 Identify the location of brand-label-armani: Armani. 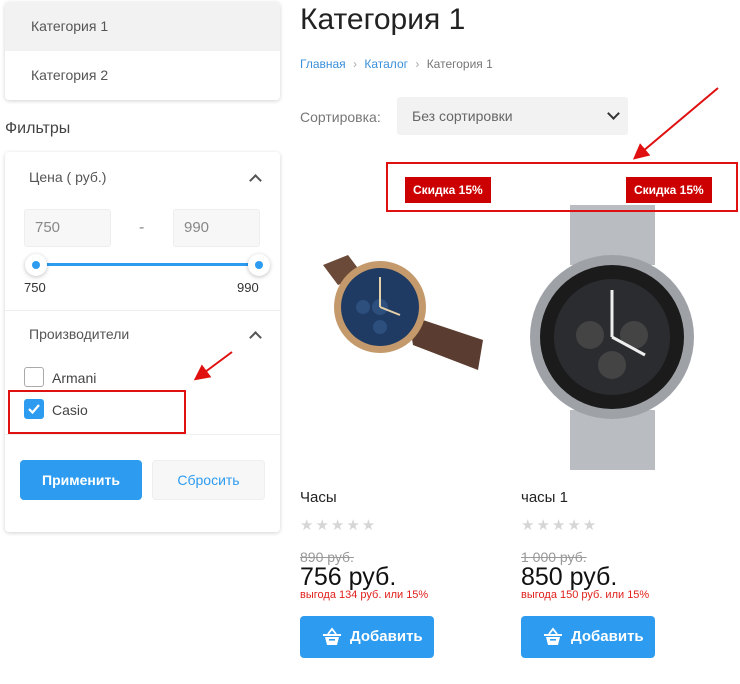
(74, 378).